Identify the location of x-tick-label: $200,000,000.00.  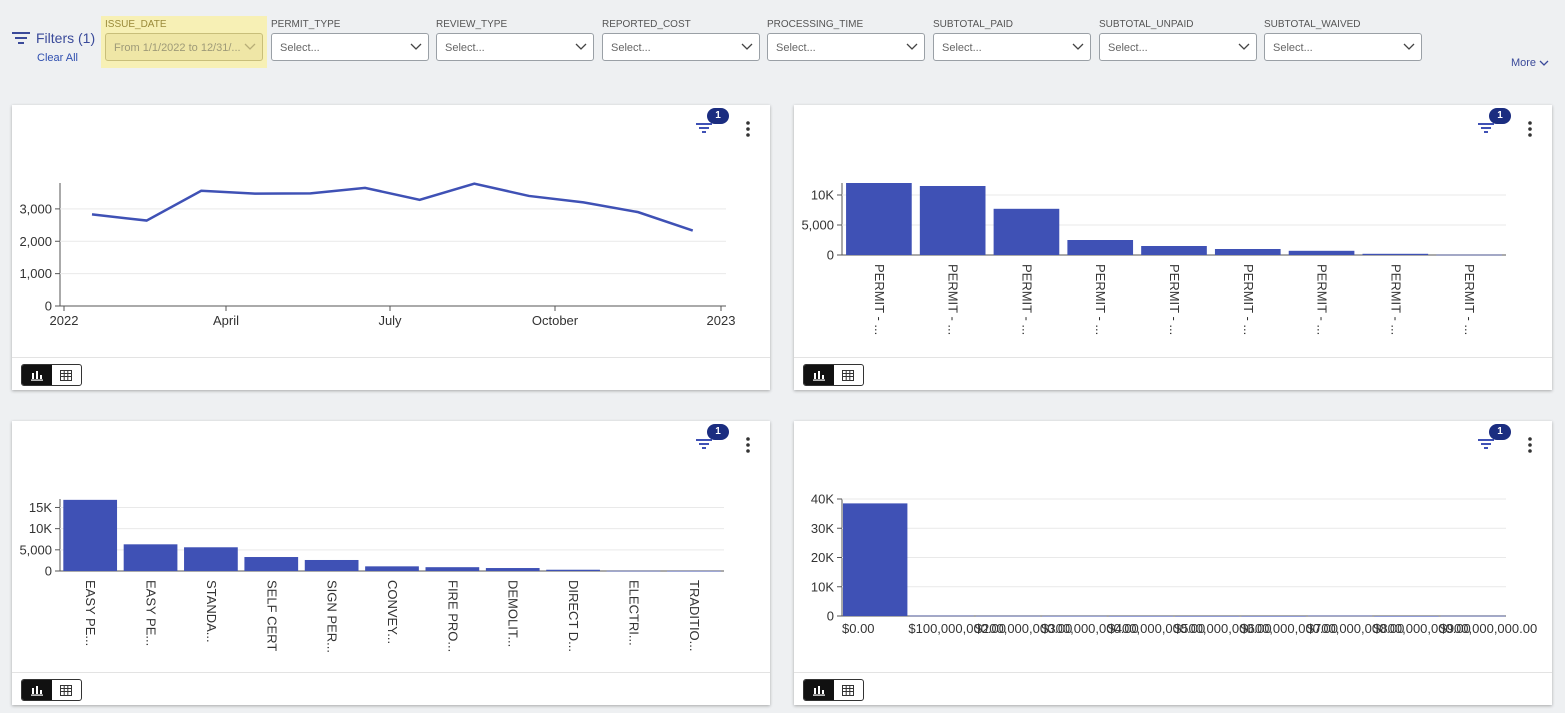
(1024, 628).